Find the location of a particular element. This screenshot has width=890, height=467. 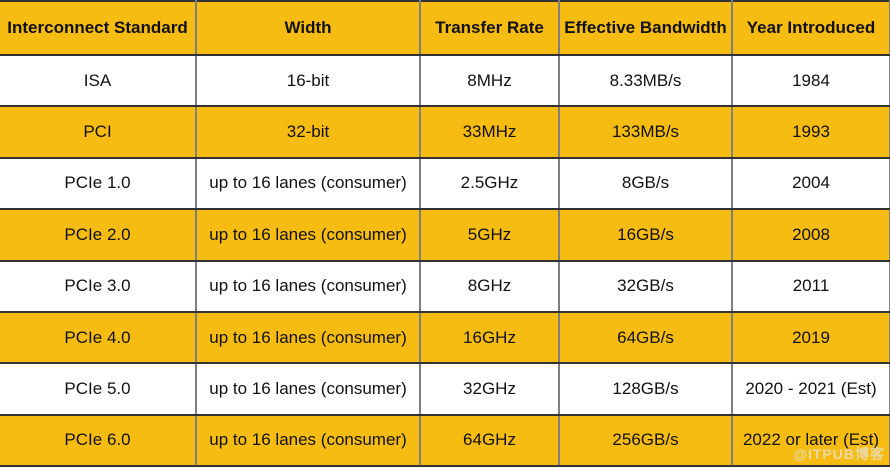

table-cell: 64GB/s is located at coordinates (645, 337).